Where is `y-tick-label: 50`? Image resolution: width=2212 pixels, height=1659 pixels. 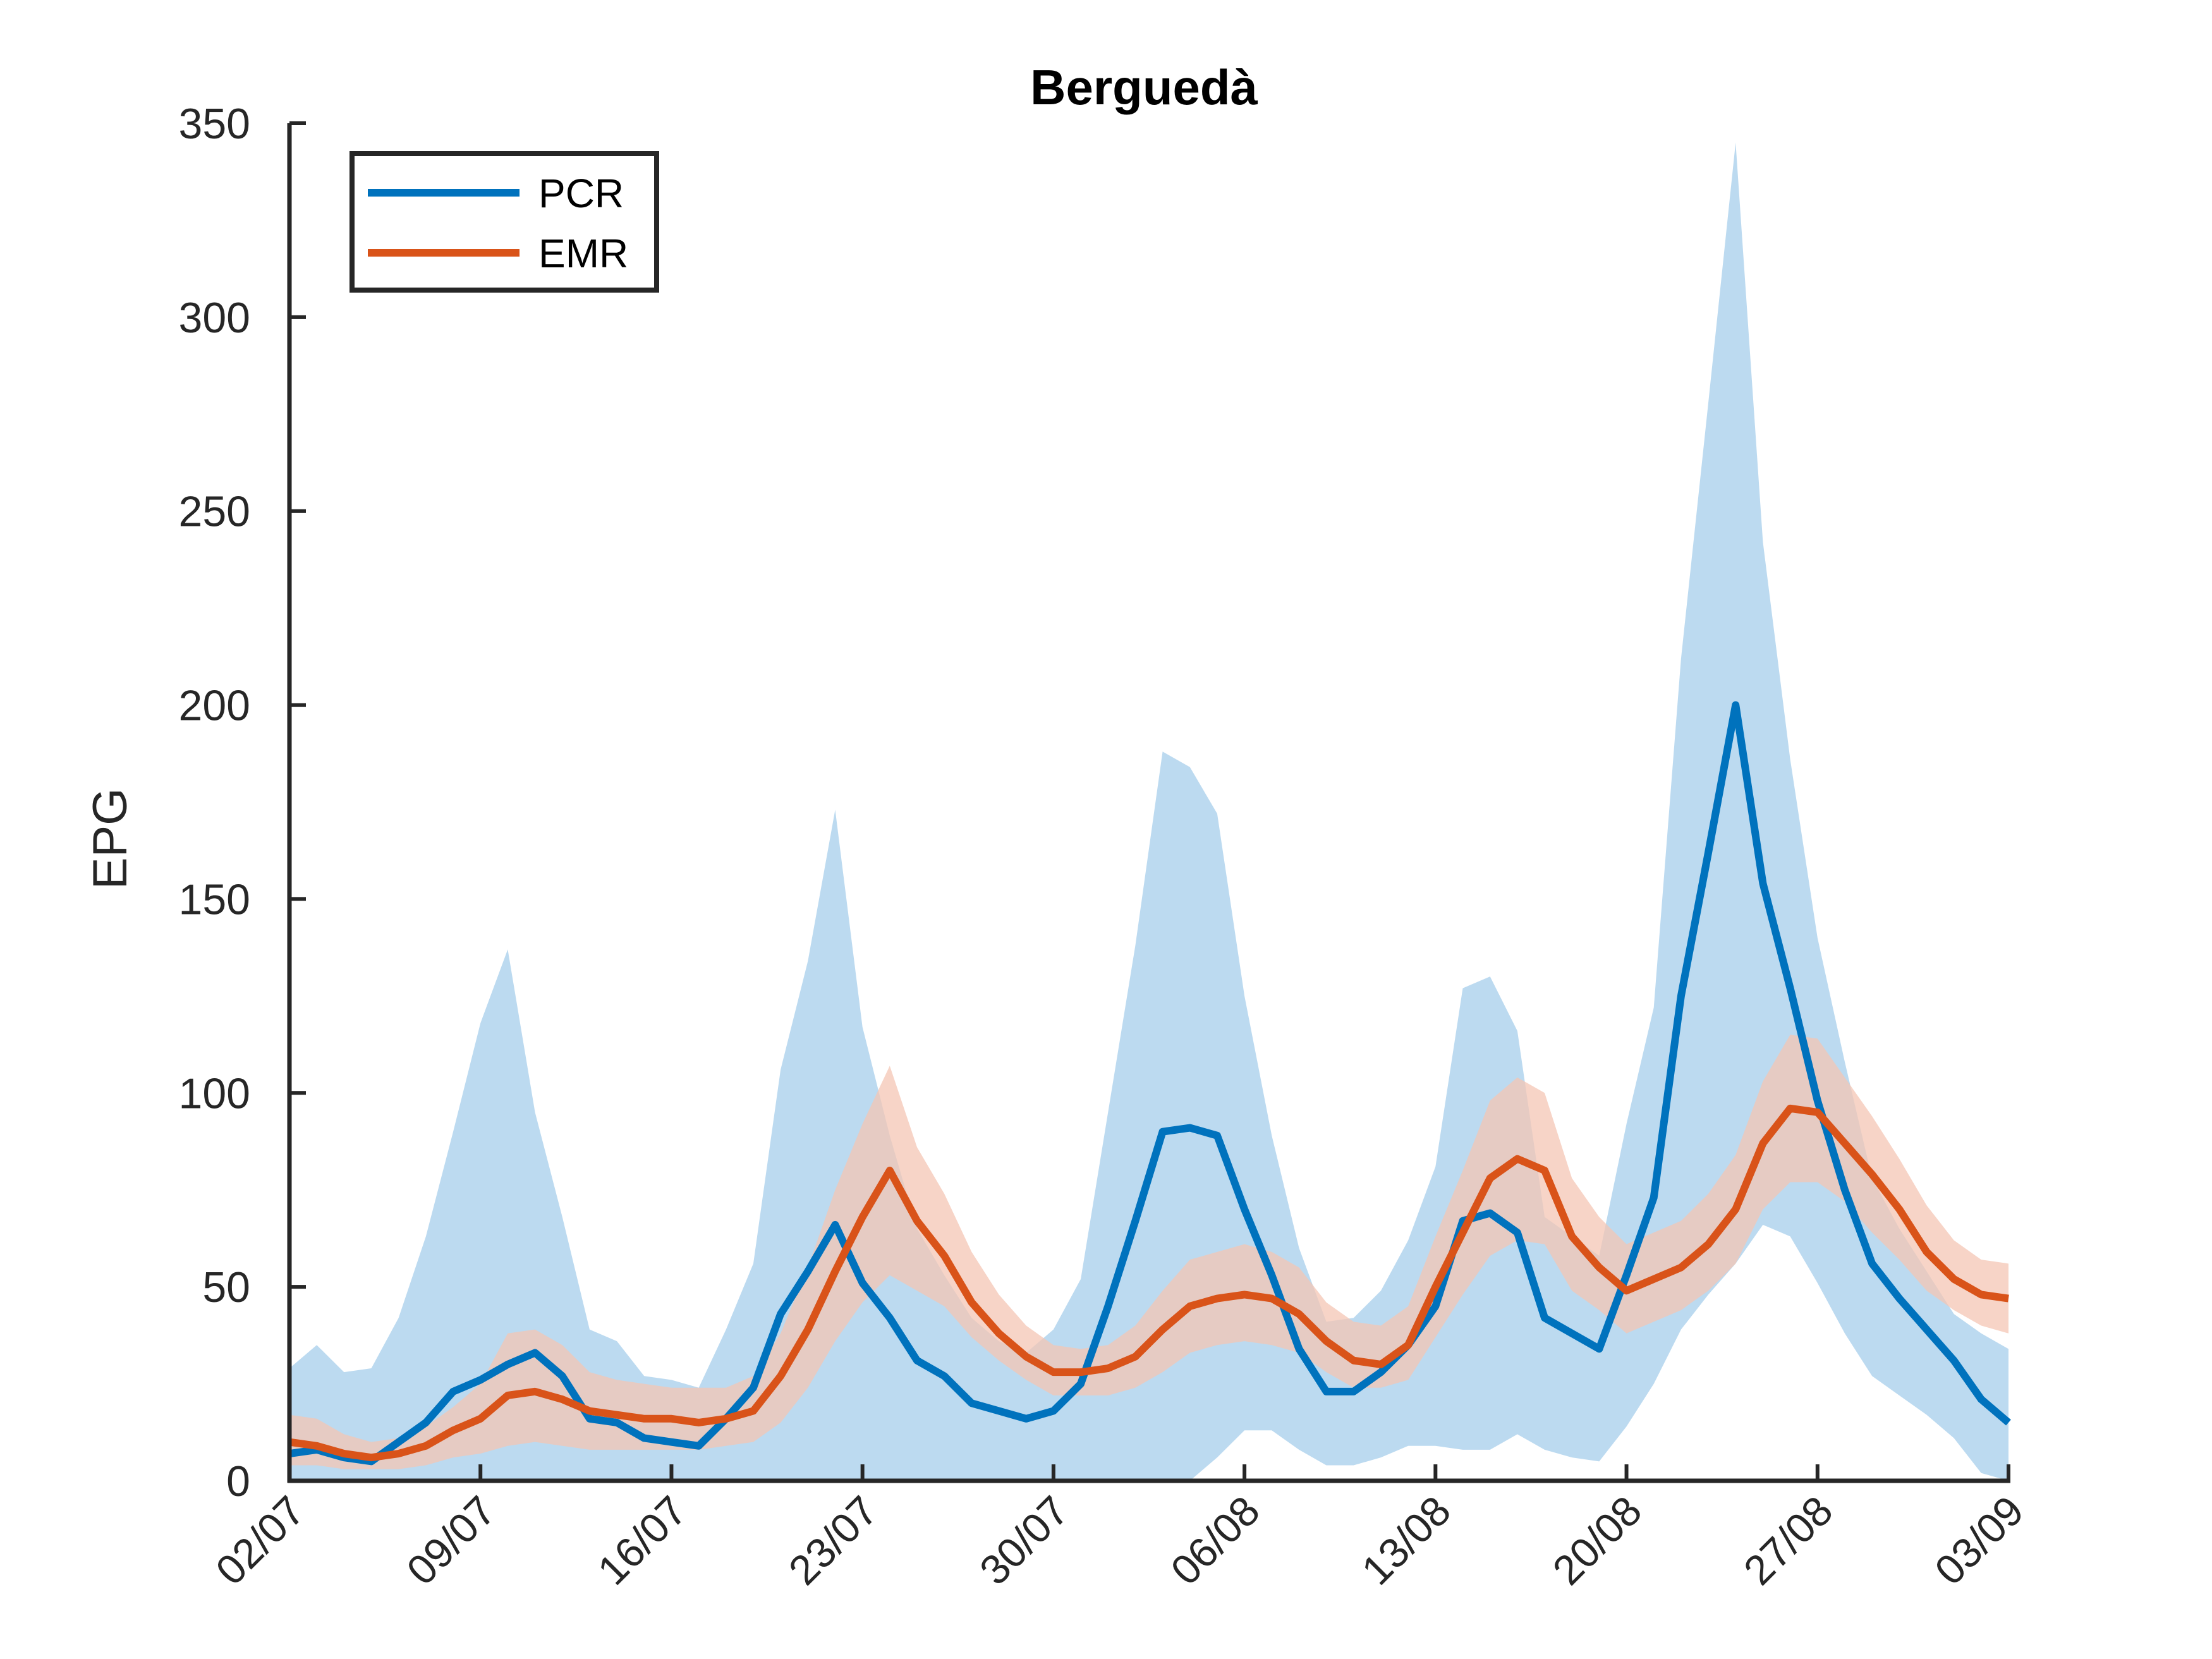
y-tick-label: 50 is located at coordinates (226, 1287).